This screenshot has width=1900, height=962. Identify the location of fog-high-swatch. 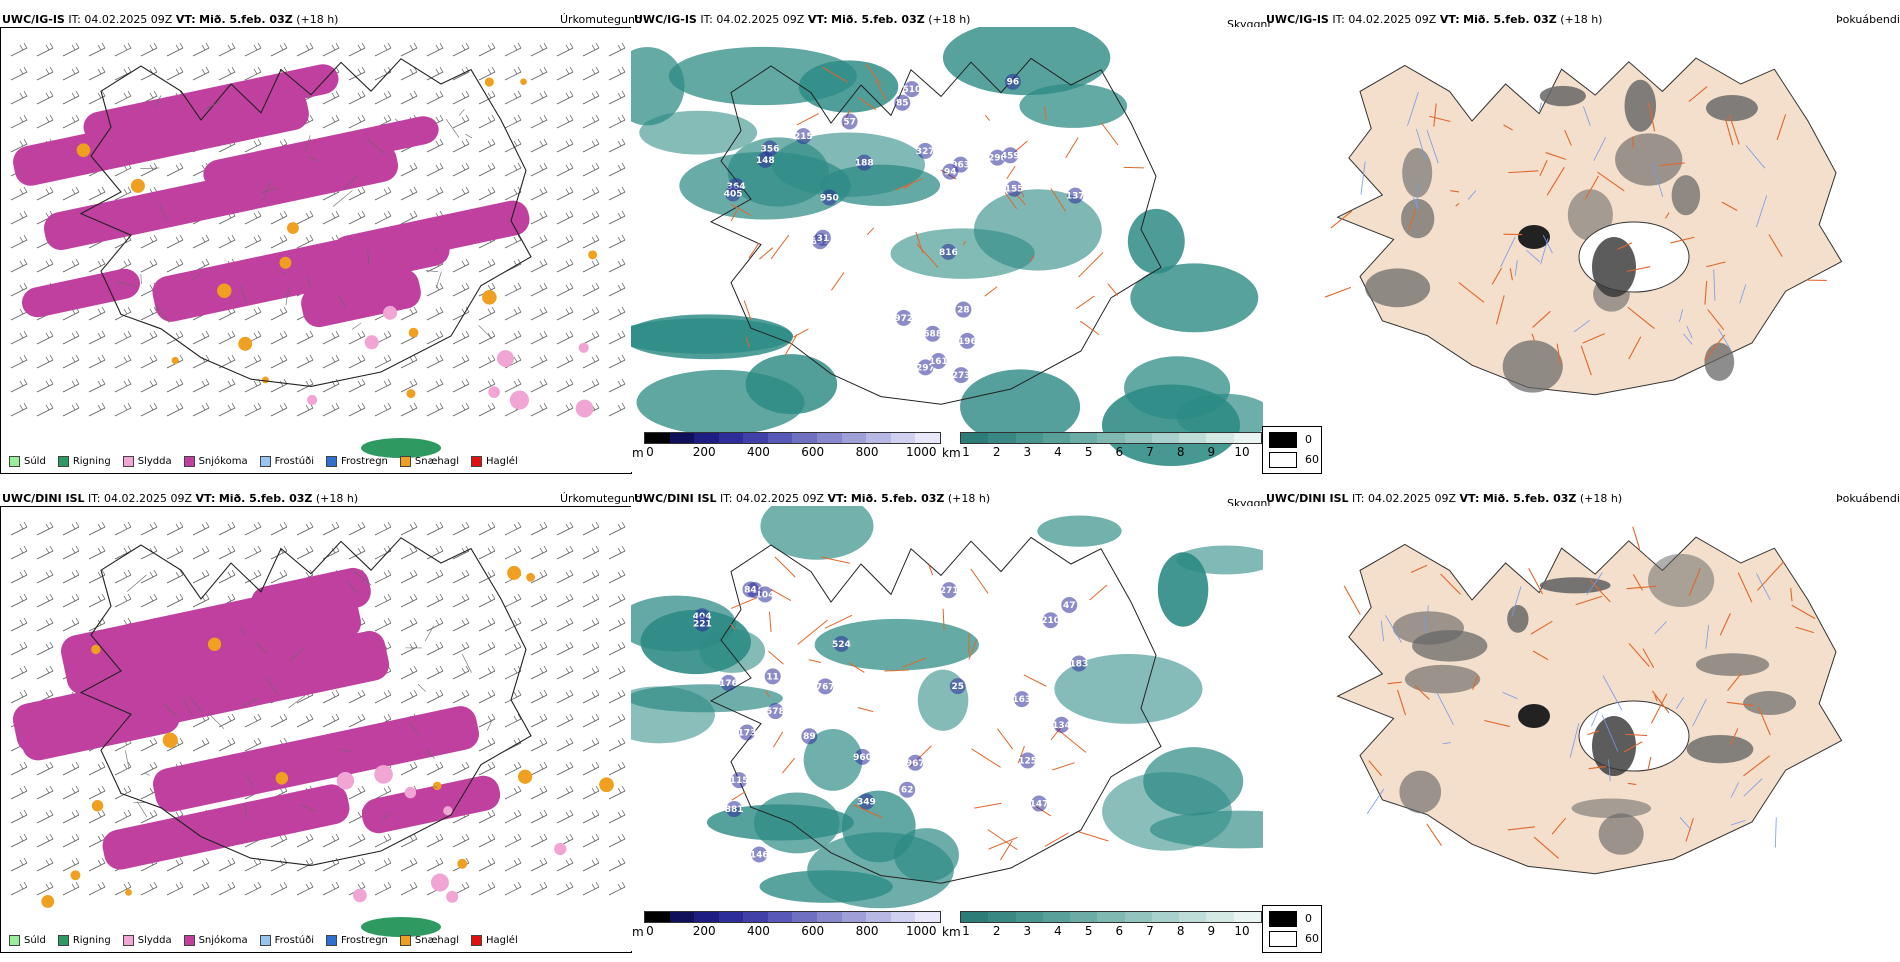
(1283, 460).